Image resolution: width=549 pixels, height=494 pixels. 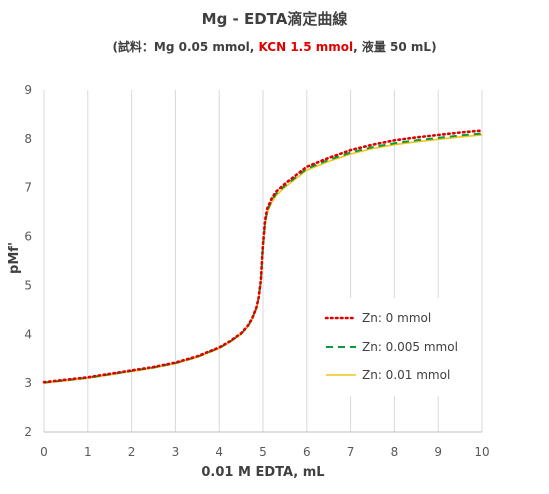 What do you see at coordinates (132, 452) in the screenshot?
I see `x-tick-label: 2` at bounding box center [132, 452].